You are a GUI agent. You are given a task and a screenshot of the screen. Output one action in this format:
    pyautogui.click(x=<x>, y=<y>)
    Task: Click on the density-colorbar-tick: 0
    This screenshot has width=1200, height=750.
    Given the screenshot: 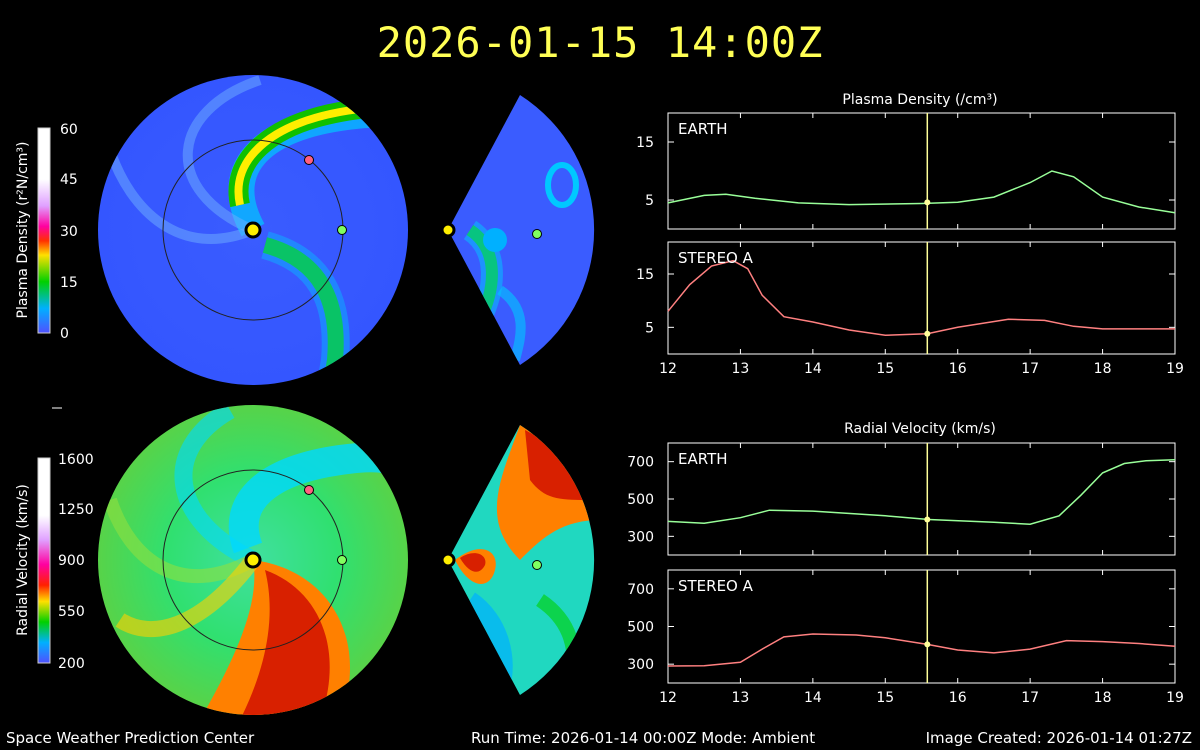 What is the action you would take?
    pyautogui.click(x=64, y=334)
    